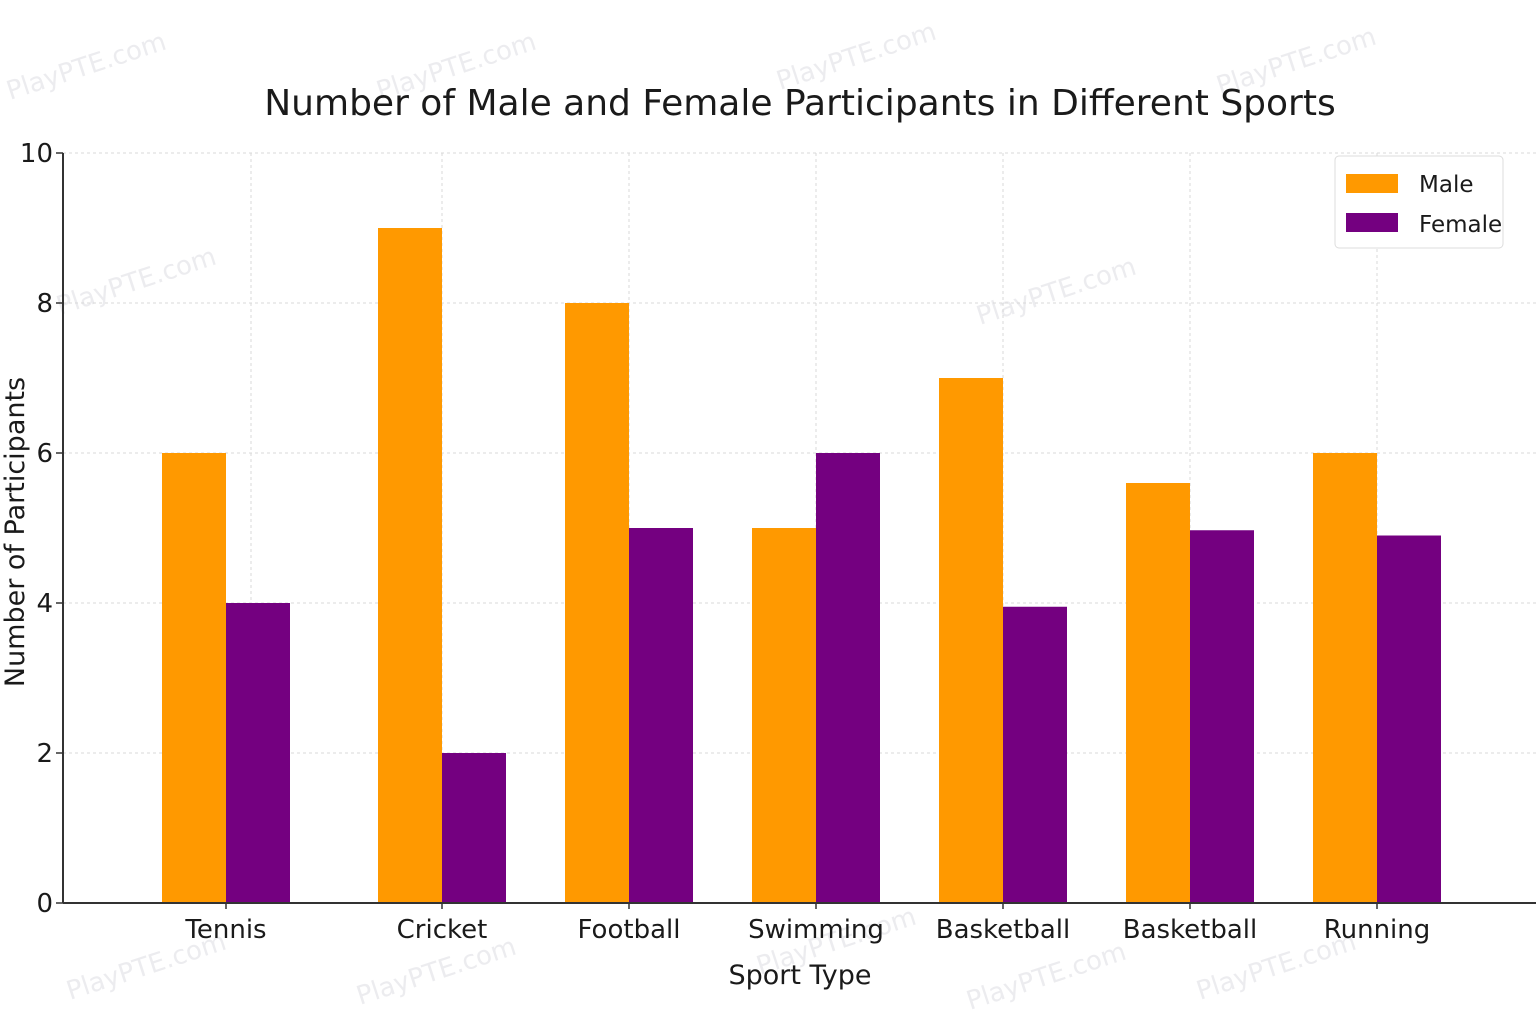  I want to click on x-tick-label: Tennis, so click(225, 930).